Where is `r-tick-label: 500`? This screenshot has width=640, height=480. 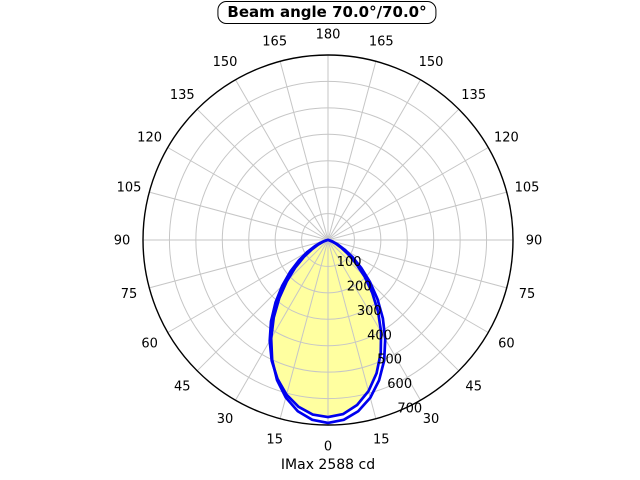 r-tick-label: 500 is located at coordinates (389, 360).